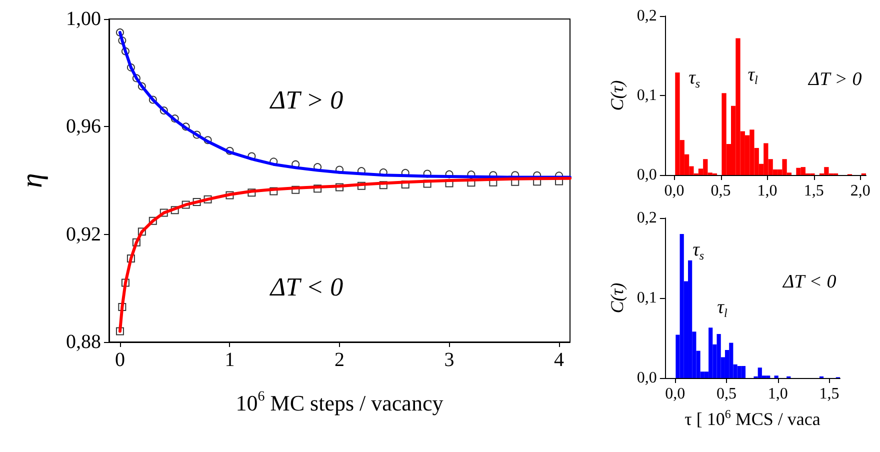  I want to click on y-tick-label: 0,96, so click(83, 127).